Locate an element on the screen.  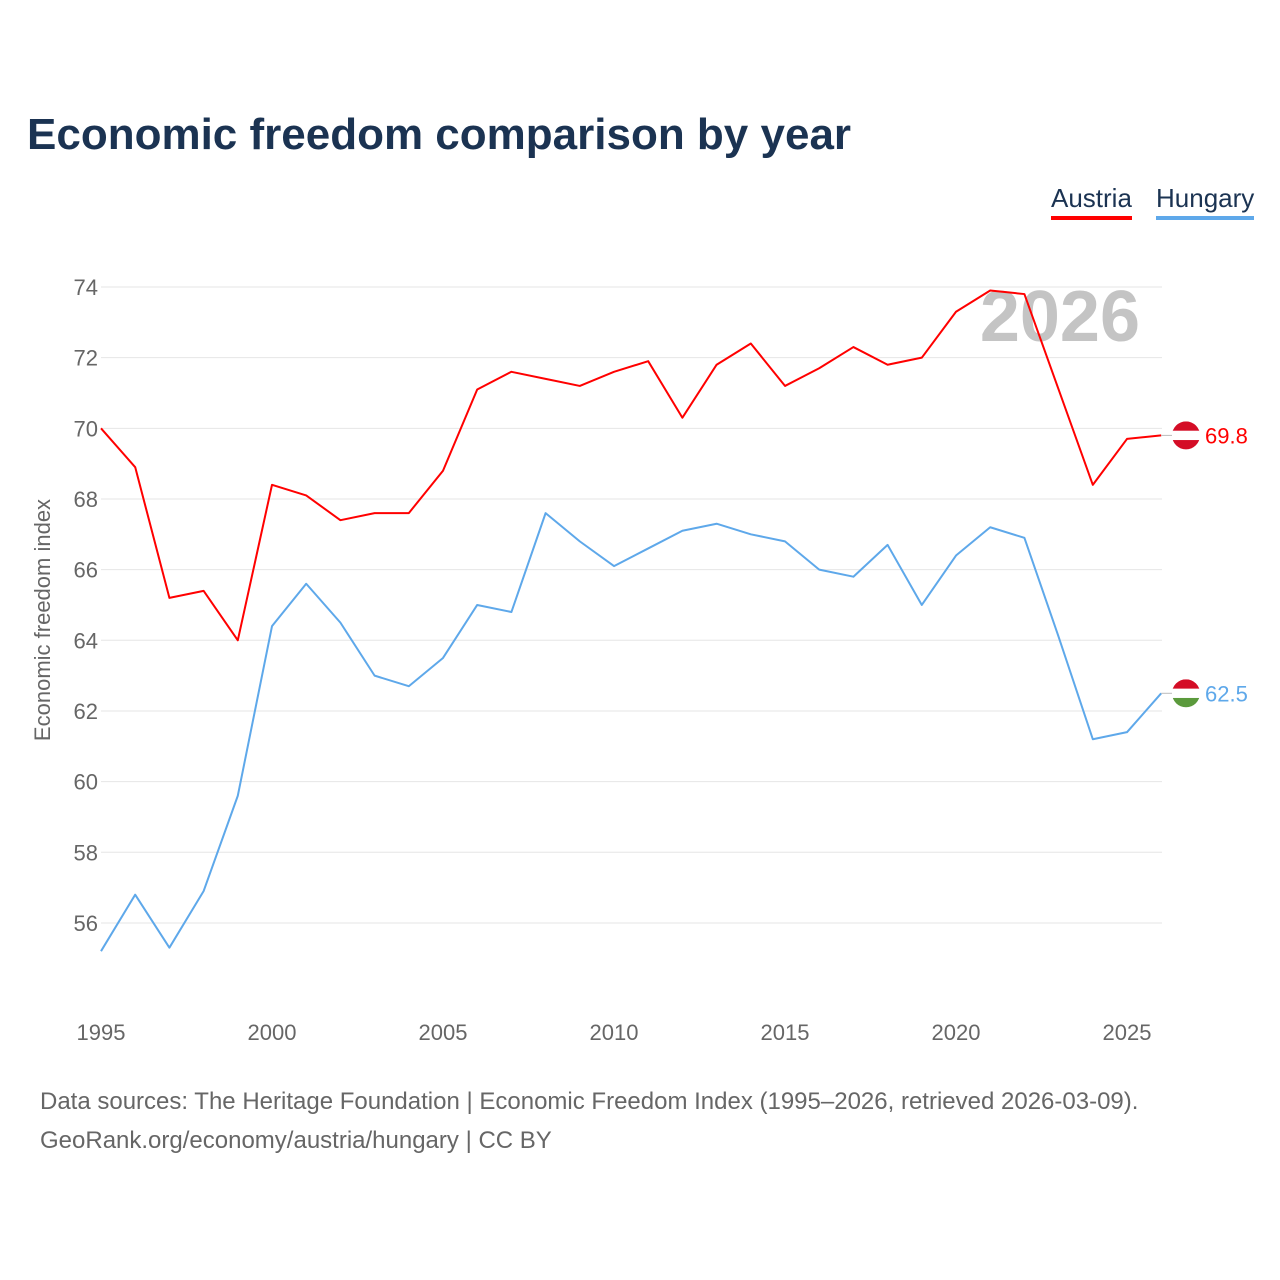
x-tick-label: 2000 is located at coordinates (272, 1032).